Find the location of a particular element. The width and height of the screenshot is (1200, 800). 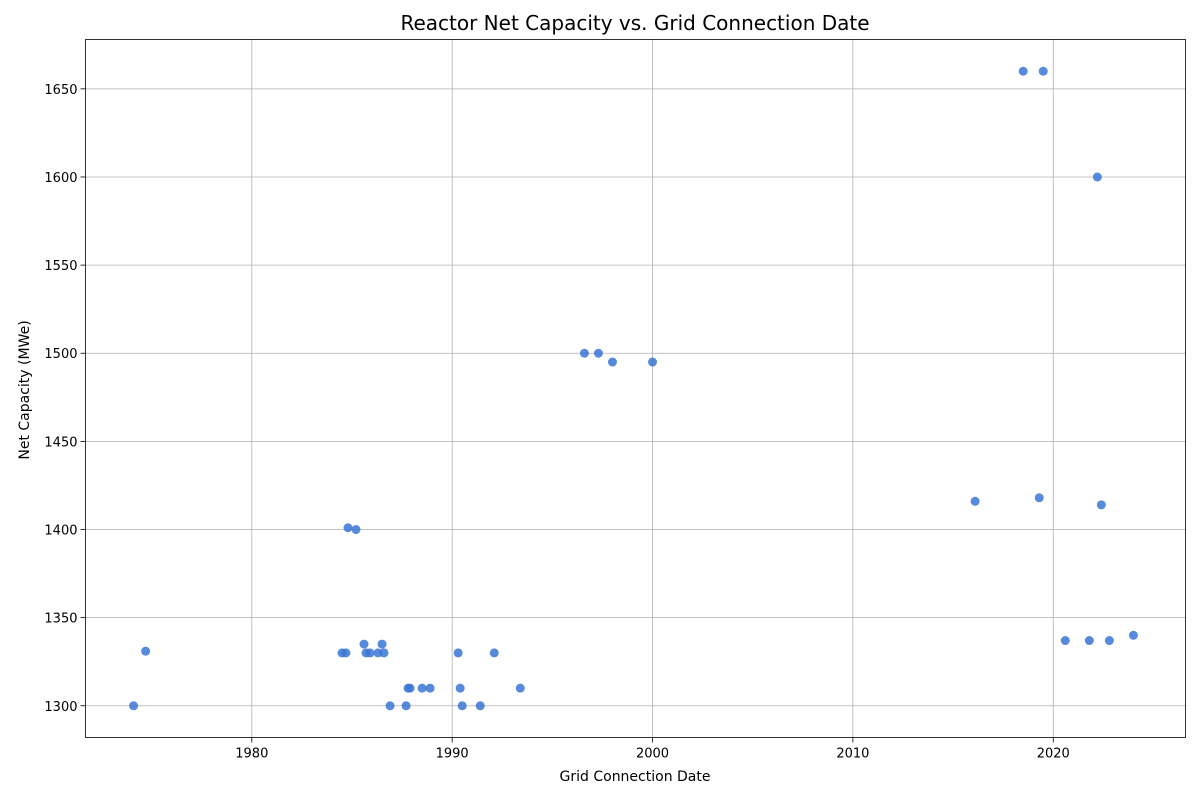

y-tick-label: 1400 is located at coordinates (60, 531).